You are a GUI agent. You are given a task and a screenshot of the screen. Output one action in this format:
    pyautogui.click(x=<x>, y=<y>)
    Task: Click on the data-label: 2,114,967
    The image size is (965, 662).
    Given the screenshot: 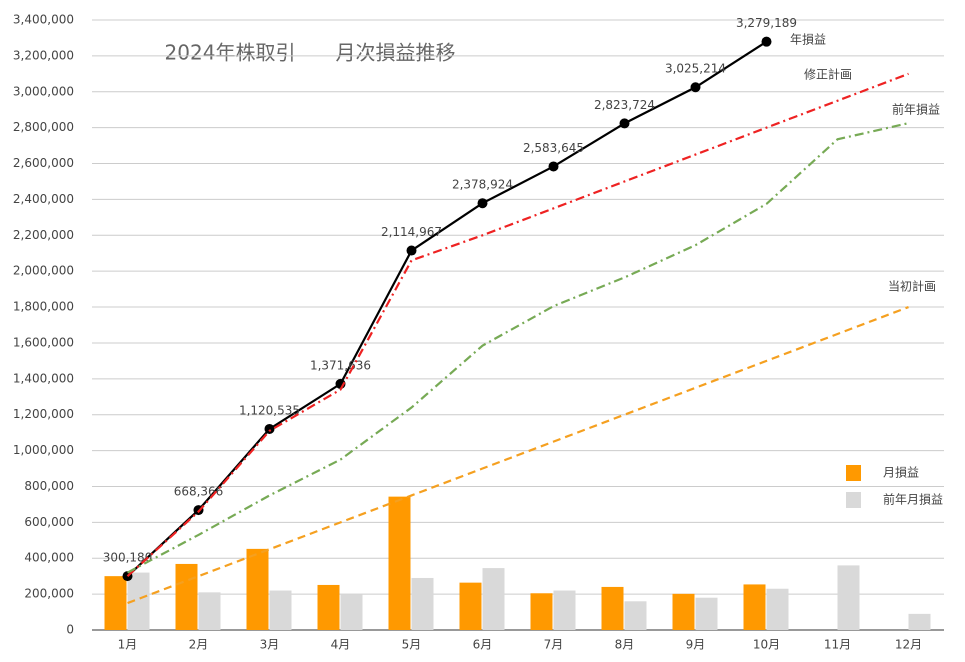 What is the action you would take?
    pyautogui.click(x=411, y=232)
    